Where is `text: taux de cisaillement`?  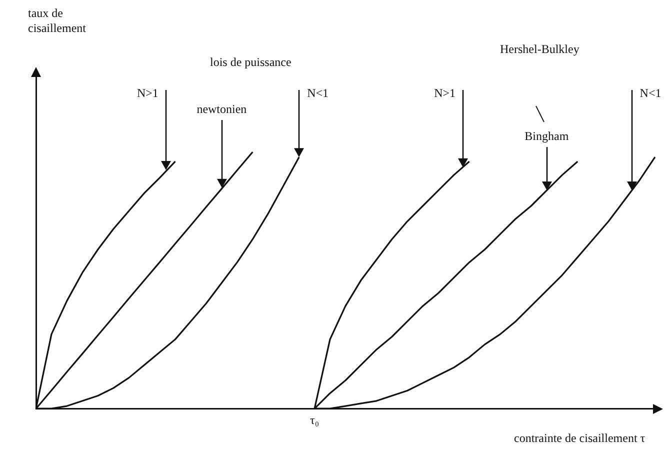
text: taux de cisaillement is located at coordinates (57, 21).